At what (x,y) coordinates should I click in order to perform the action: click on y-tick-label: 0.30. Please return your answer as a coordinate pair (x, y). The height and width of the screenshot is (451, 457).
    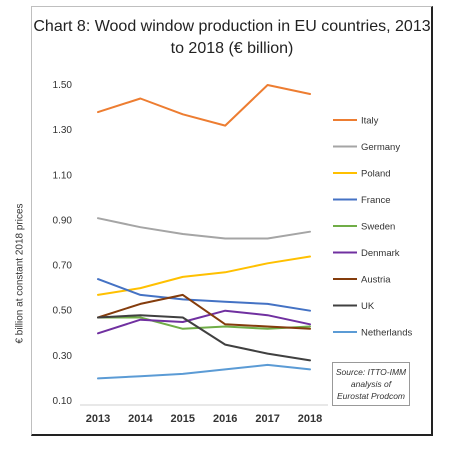
    Looking at the image, I should click on (63, 356).